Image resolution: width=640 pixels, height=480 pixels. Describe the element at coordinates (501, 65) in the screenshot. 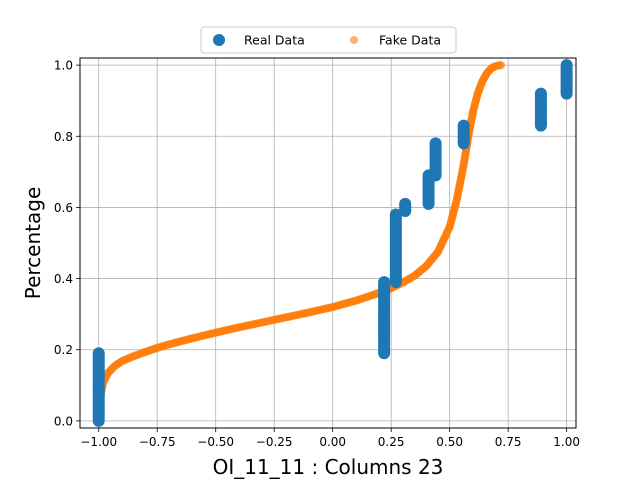

I see `fake-data-point` at that location.